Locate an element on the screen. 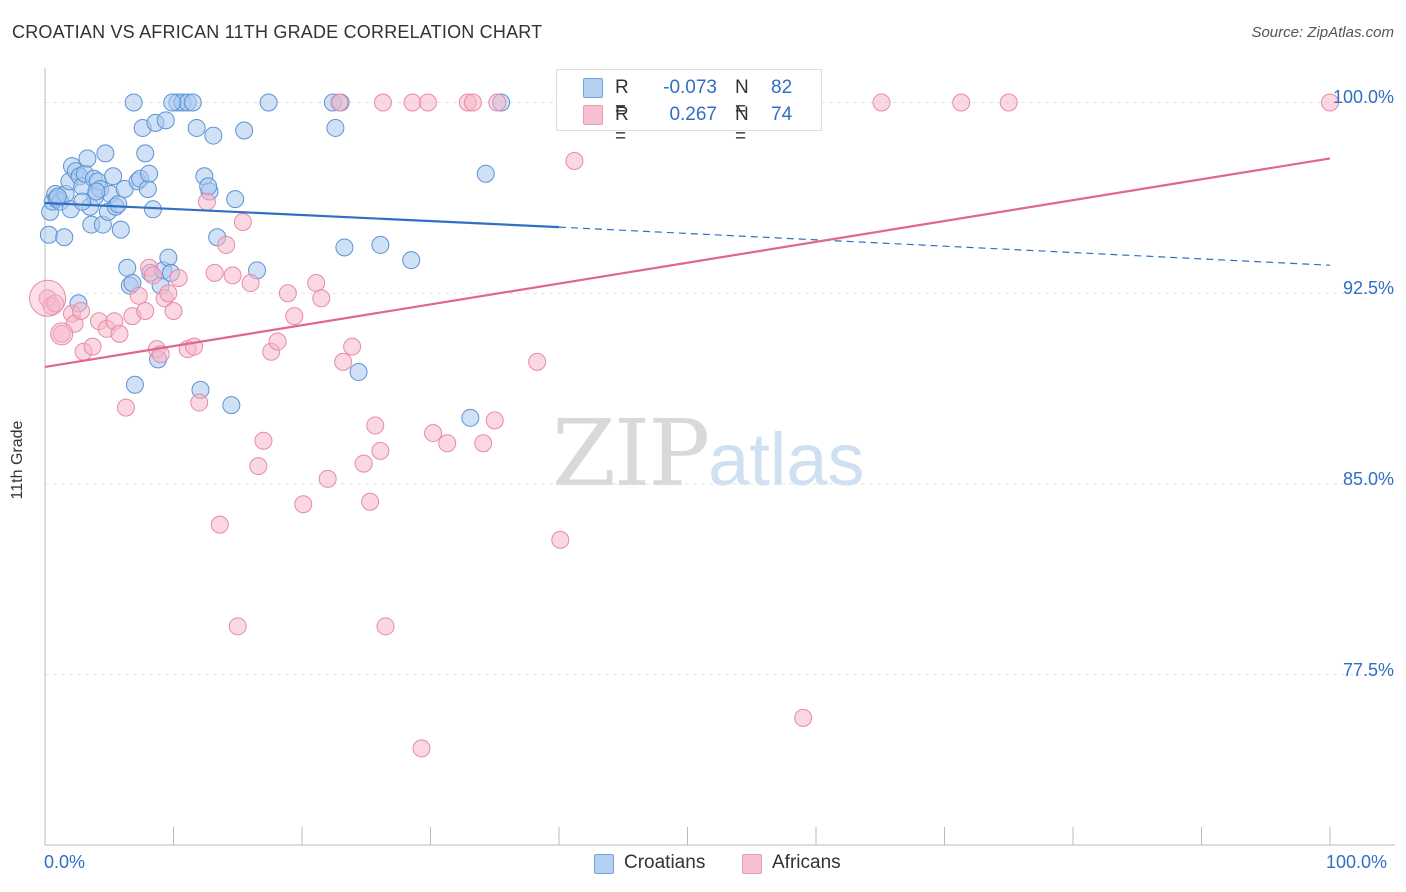  y-tick-label: 100.0% is located at coordinates (1363, 97).